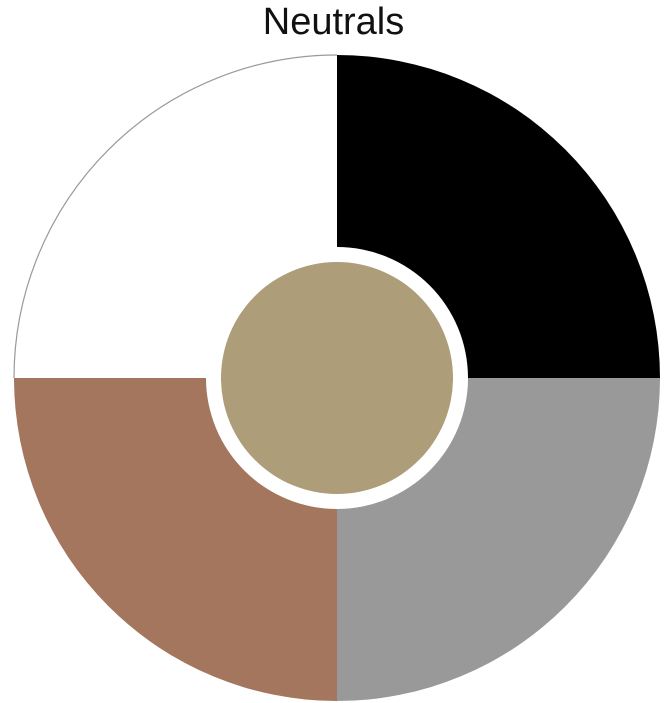 This screenshot has width=667, height=703. What do you see at coordinates (333, 22) in the screenshot?
I see `diagram-title: Neutrals` at bounding box center [333, 22].